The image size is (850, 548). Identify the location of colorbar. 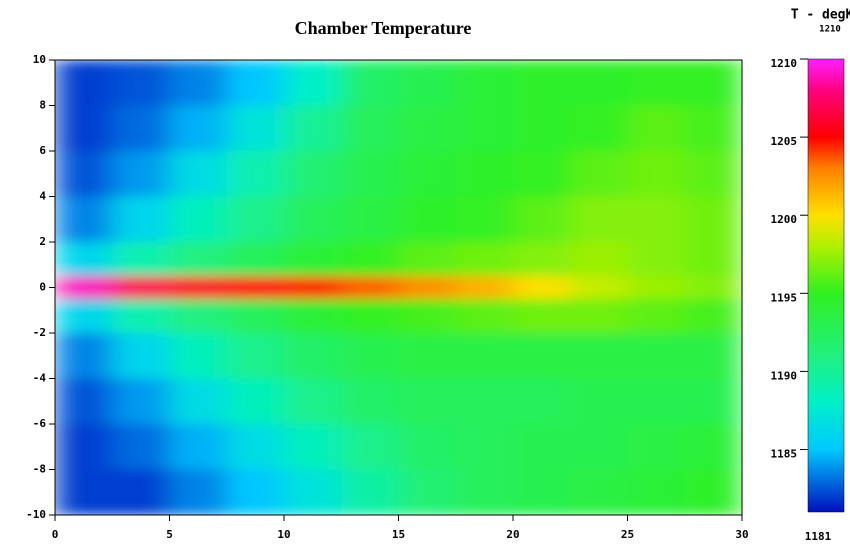
(826, 285).